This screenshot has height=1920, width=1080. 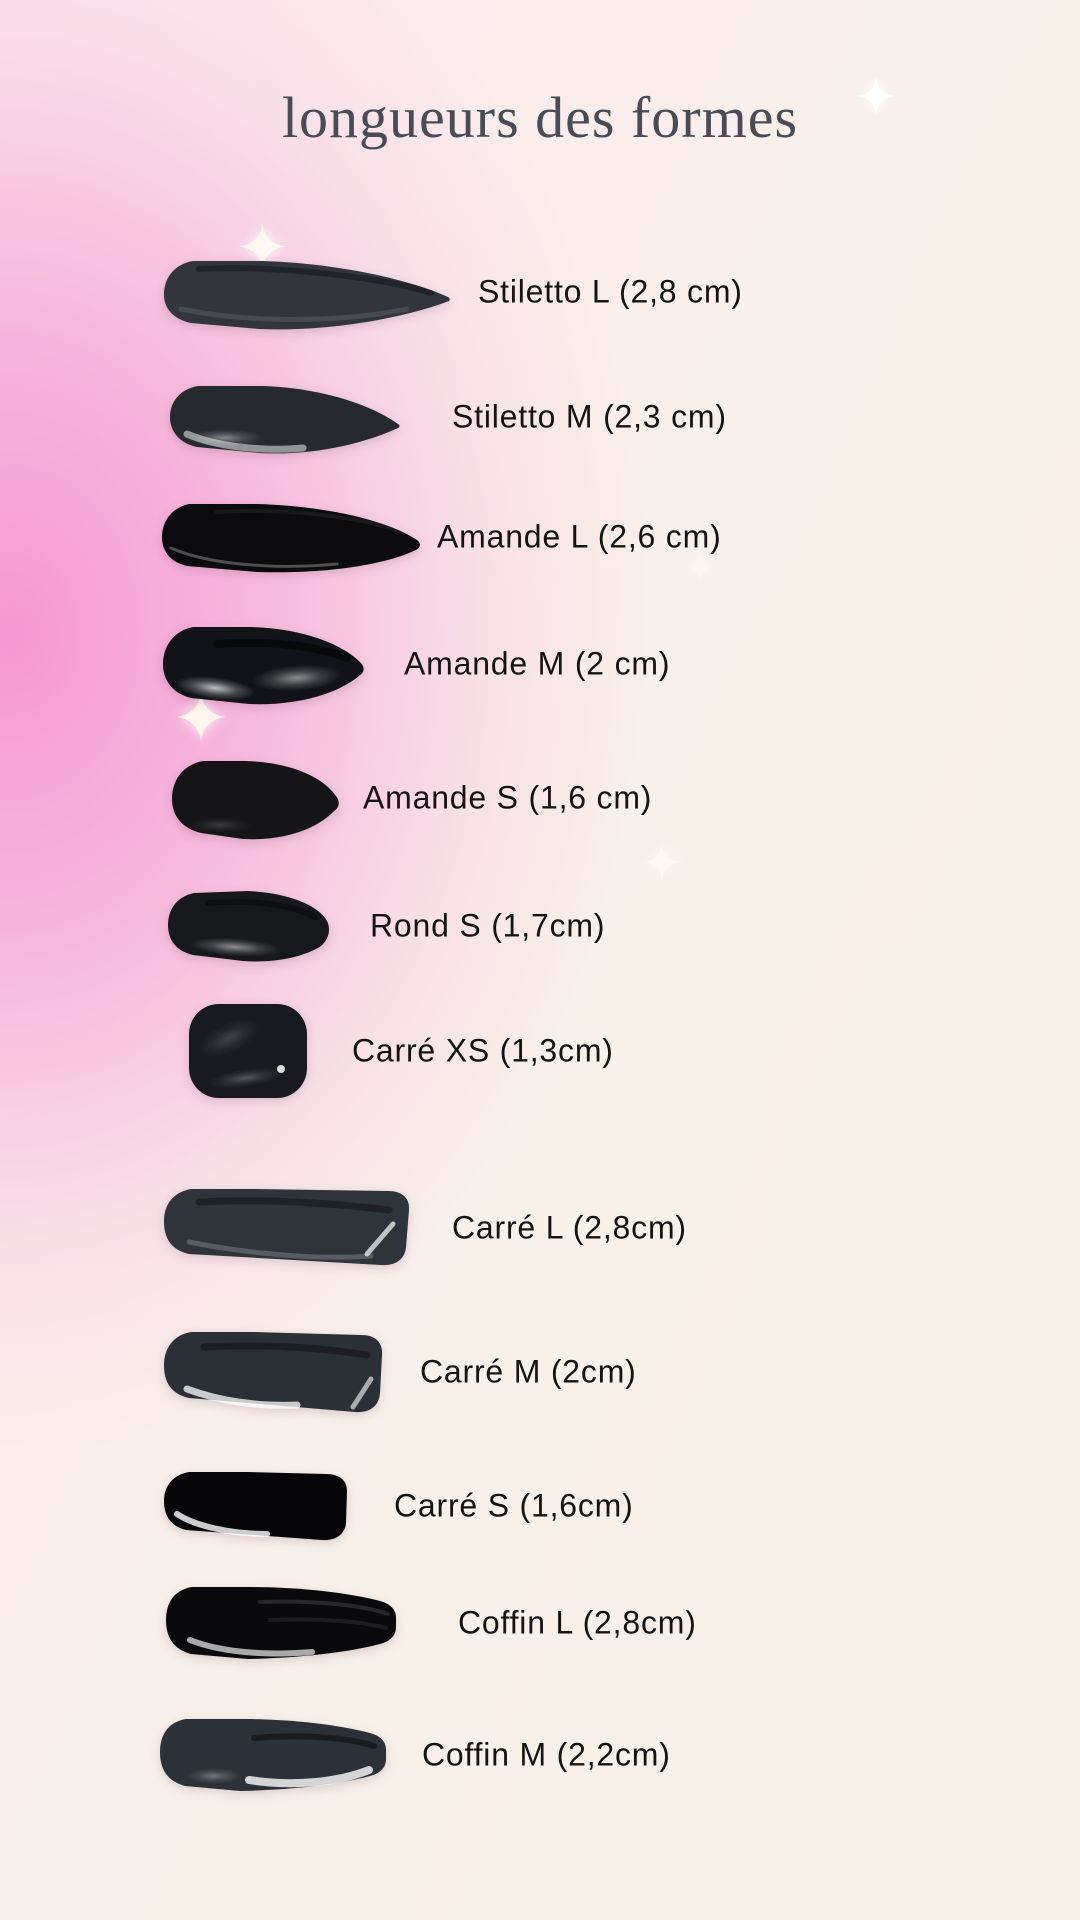 I want to click on nail-row-coffin-m: Coffin M (2,2cm), so click(x=540, y=1755).